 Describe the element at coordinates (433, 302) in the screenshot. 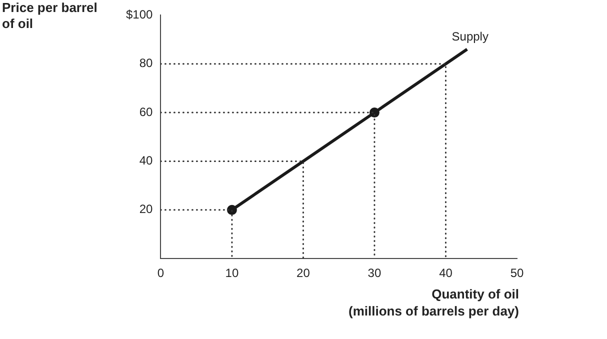

I see `x-axis-title: Quantity of oil (millions of barrels per day)` at that location.